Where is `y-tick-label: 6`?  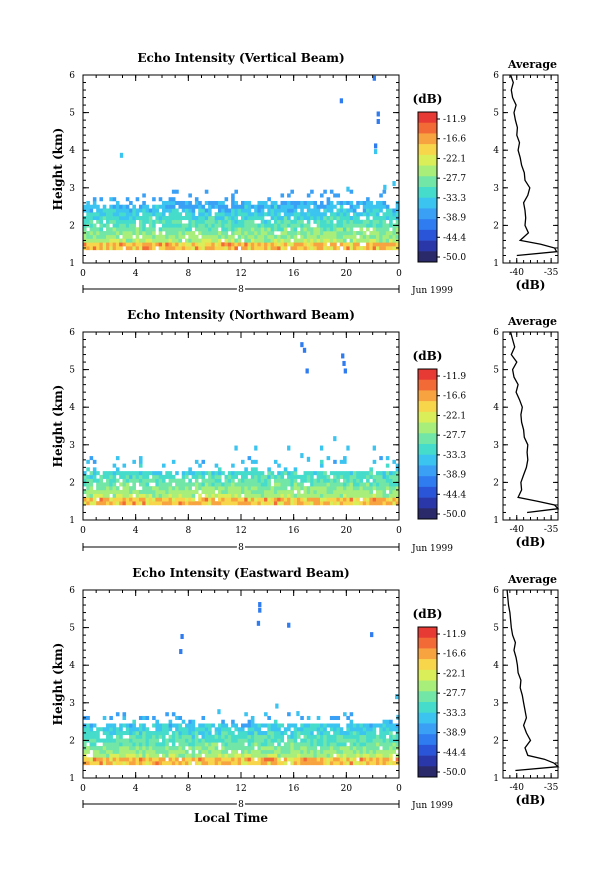
y-tick-label: 6 is located at coordinates (72, 76).